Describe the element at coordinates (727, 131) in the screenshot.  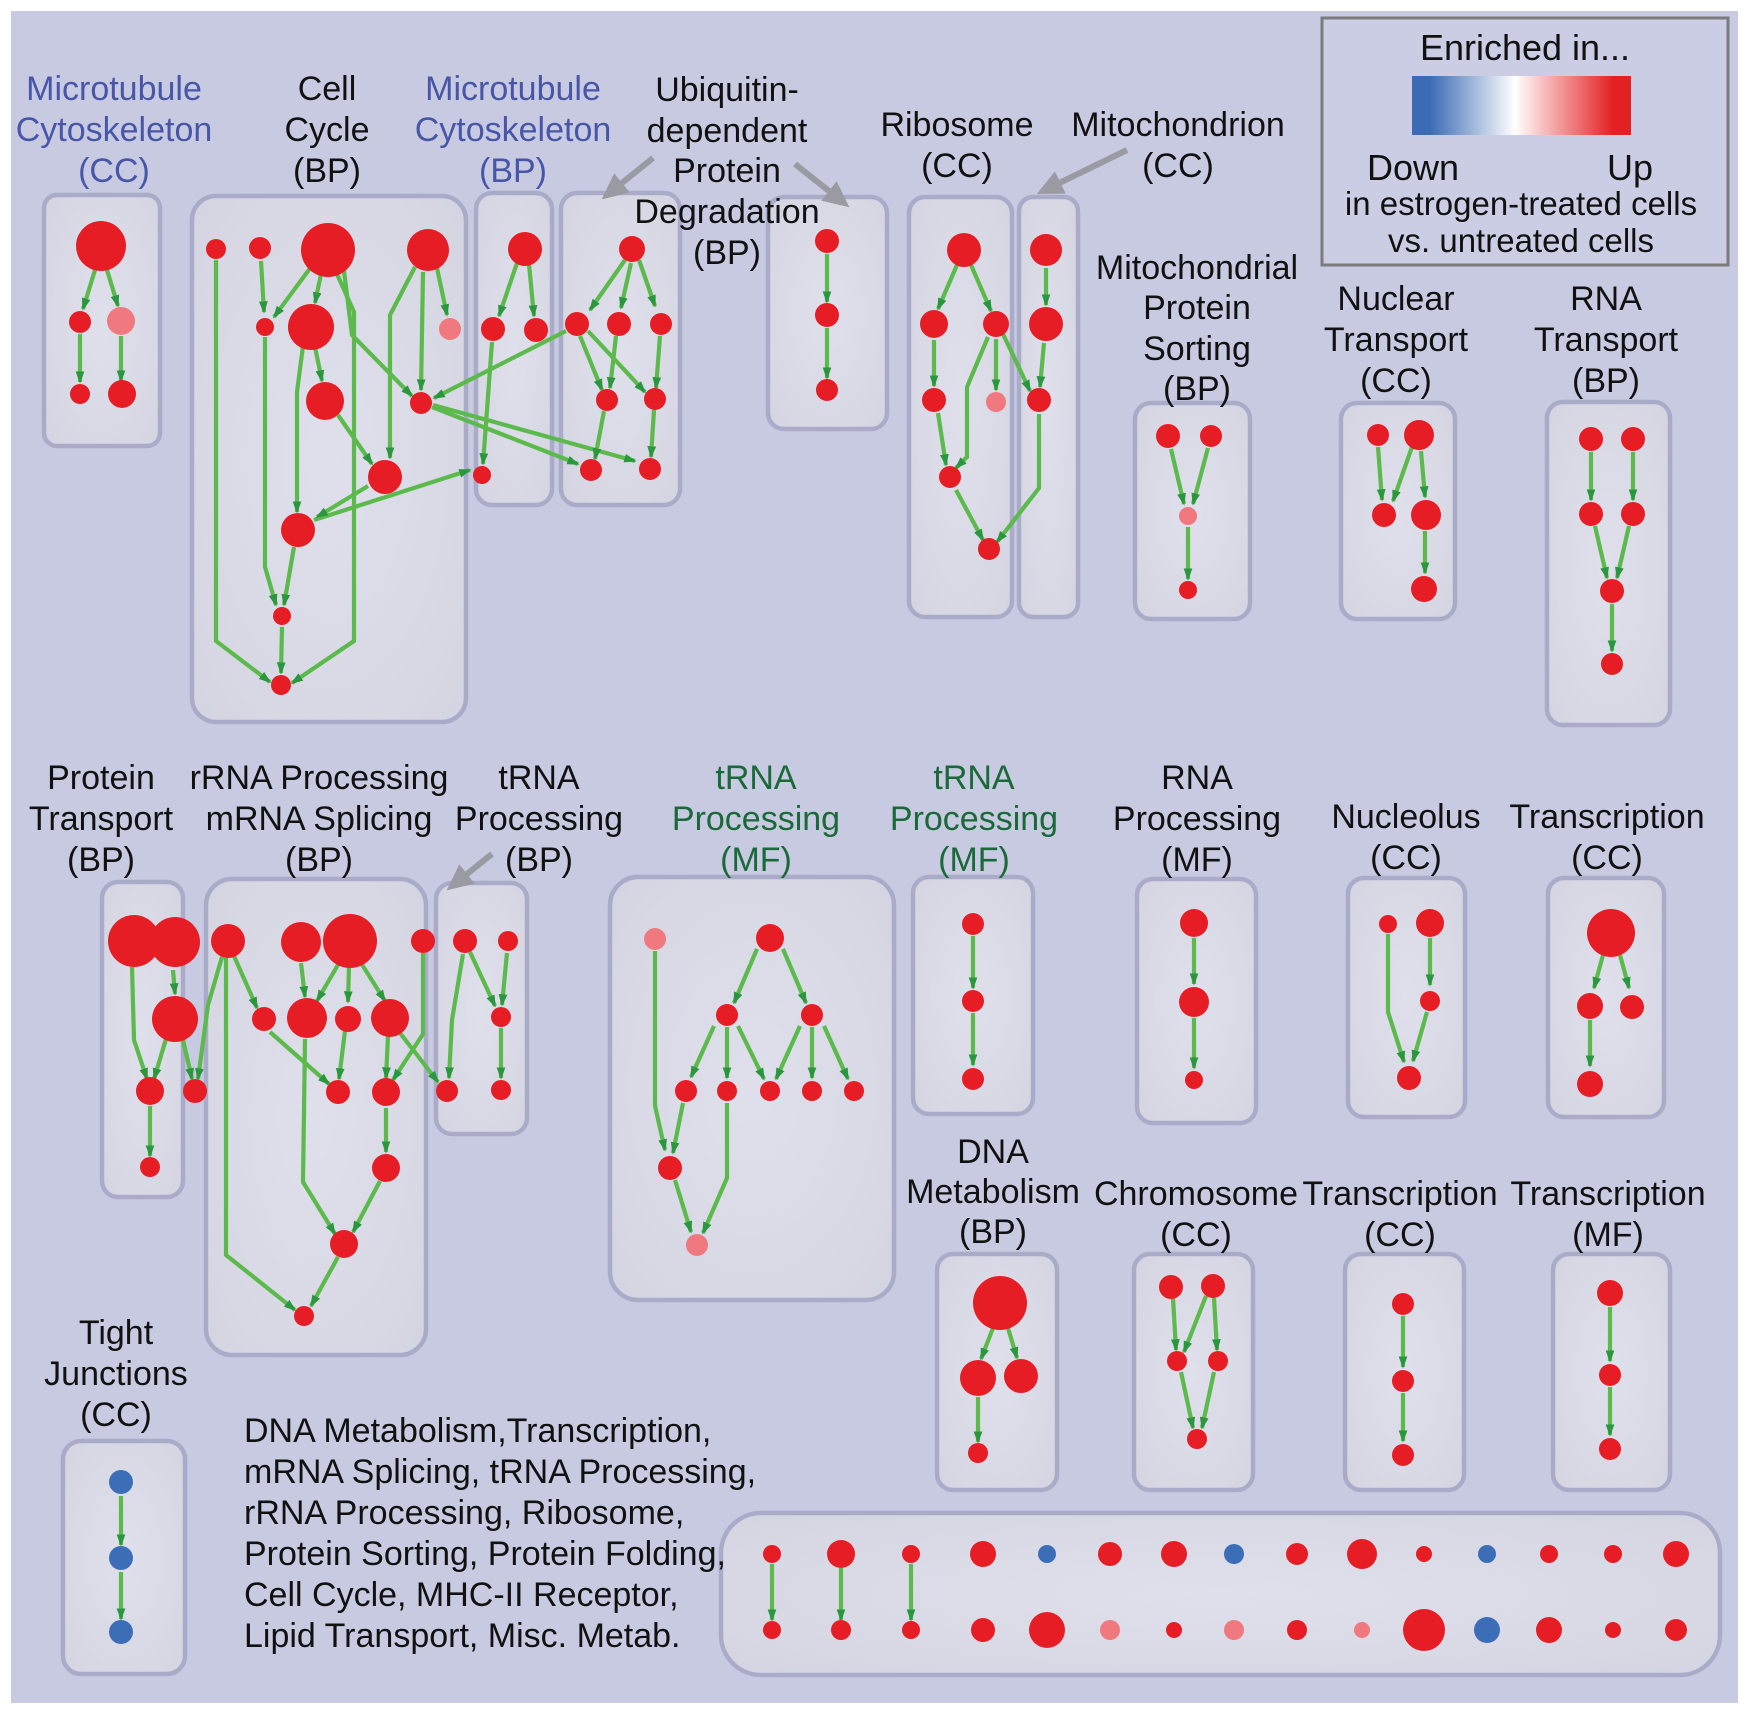
I see `svg-text: dependent` at that location.